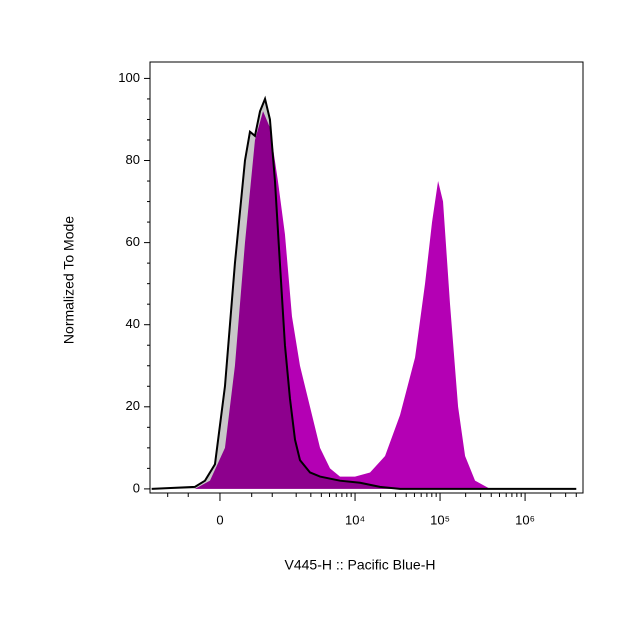  Describe the element at coordinates (525, 519) in the screenshot. I see `x-tick-label: 10⁶` at that location.